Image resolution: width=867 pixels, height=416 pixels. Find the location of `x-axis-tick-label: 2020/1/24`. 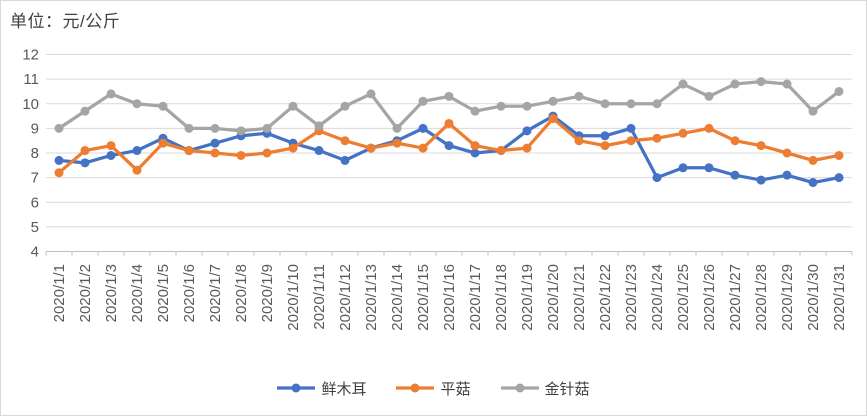

x-axis-tick-label: 2020/1/24 is located at coordinates (657, 297).